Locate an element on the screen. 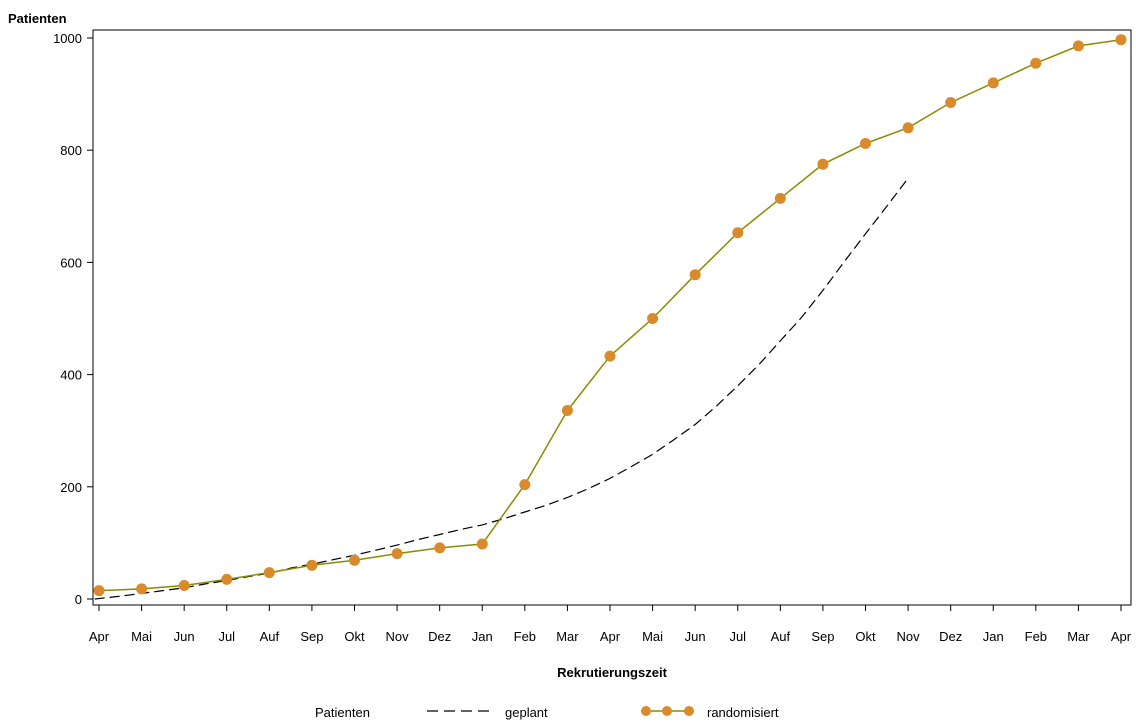  legend-title: Patienten is located at coordinates (342, 712).